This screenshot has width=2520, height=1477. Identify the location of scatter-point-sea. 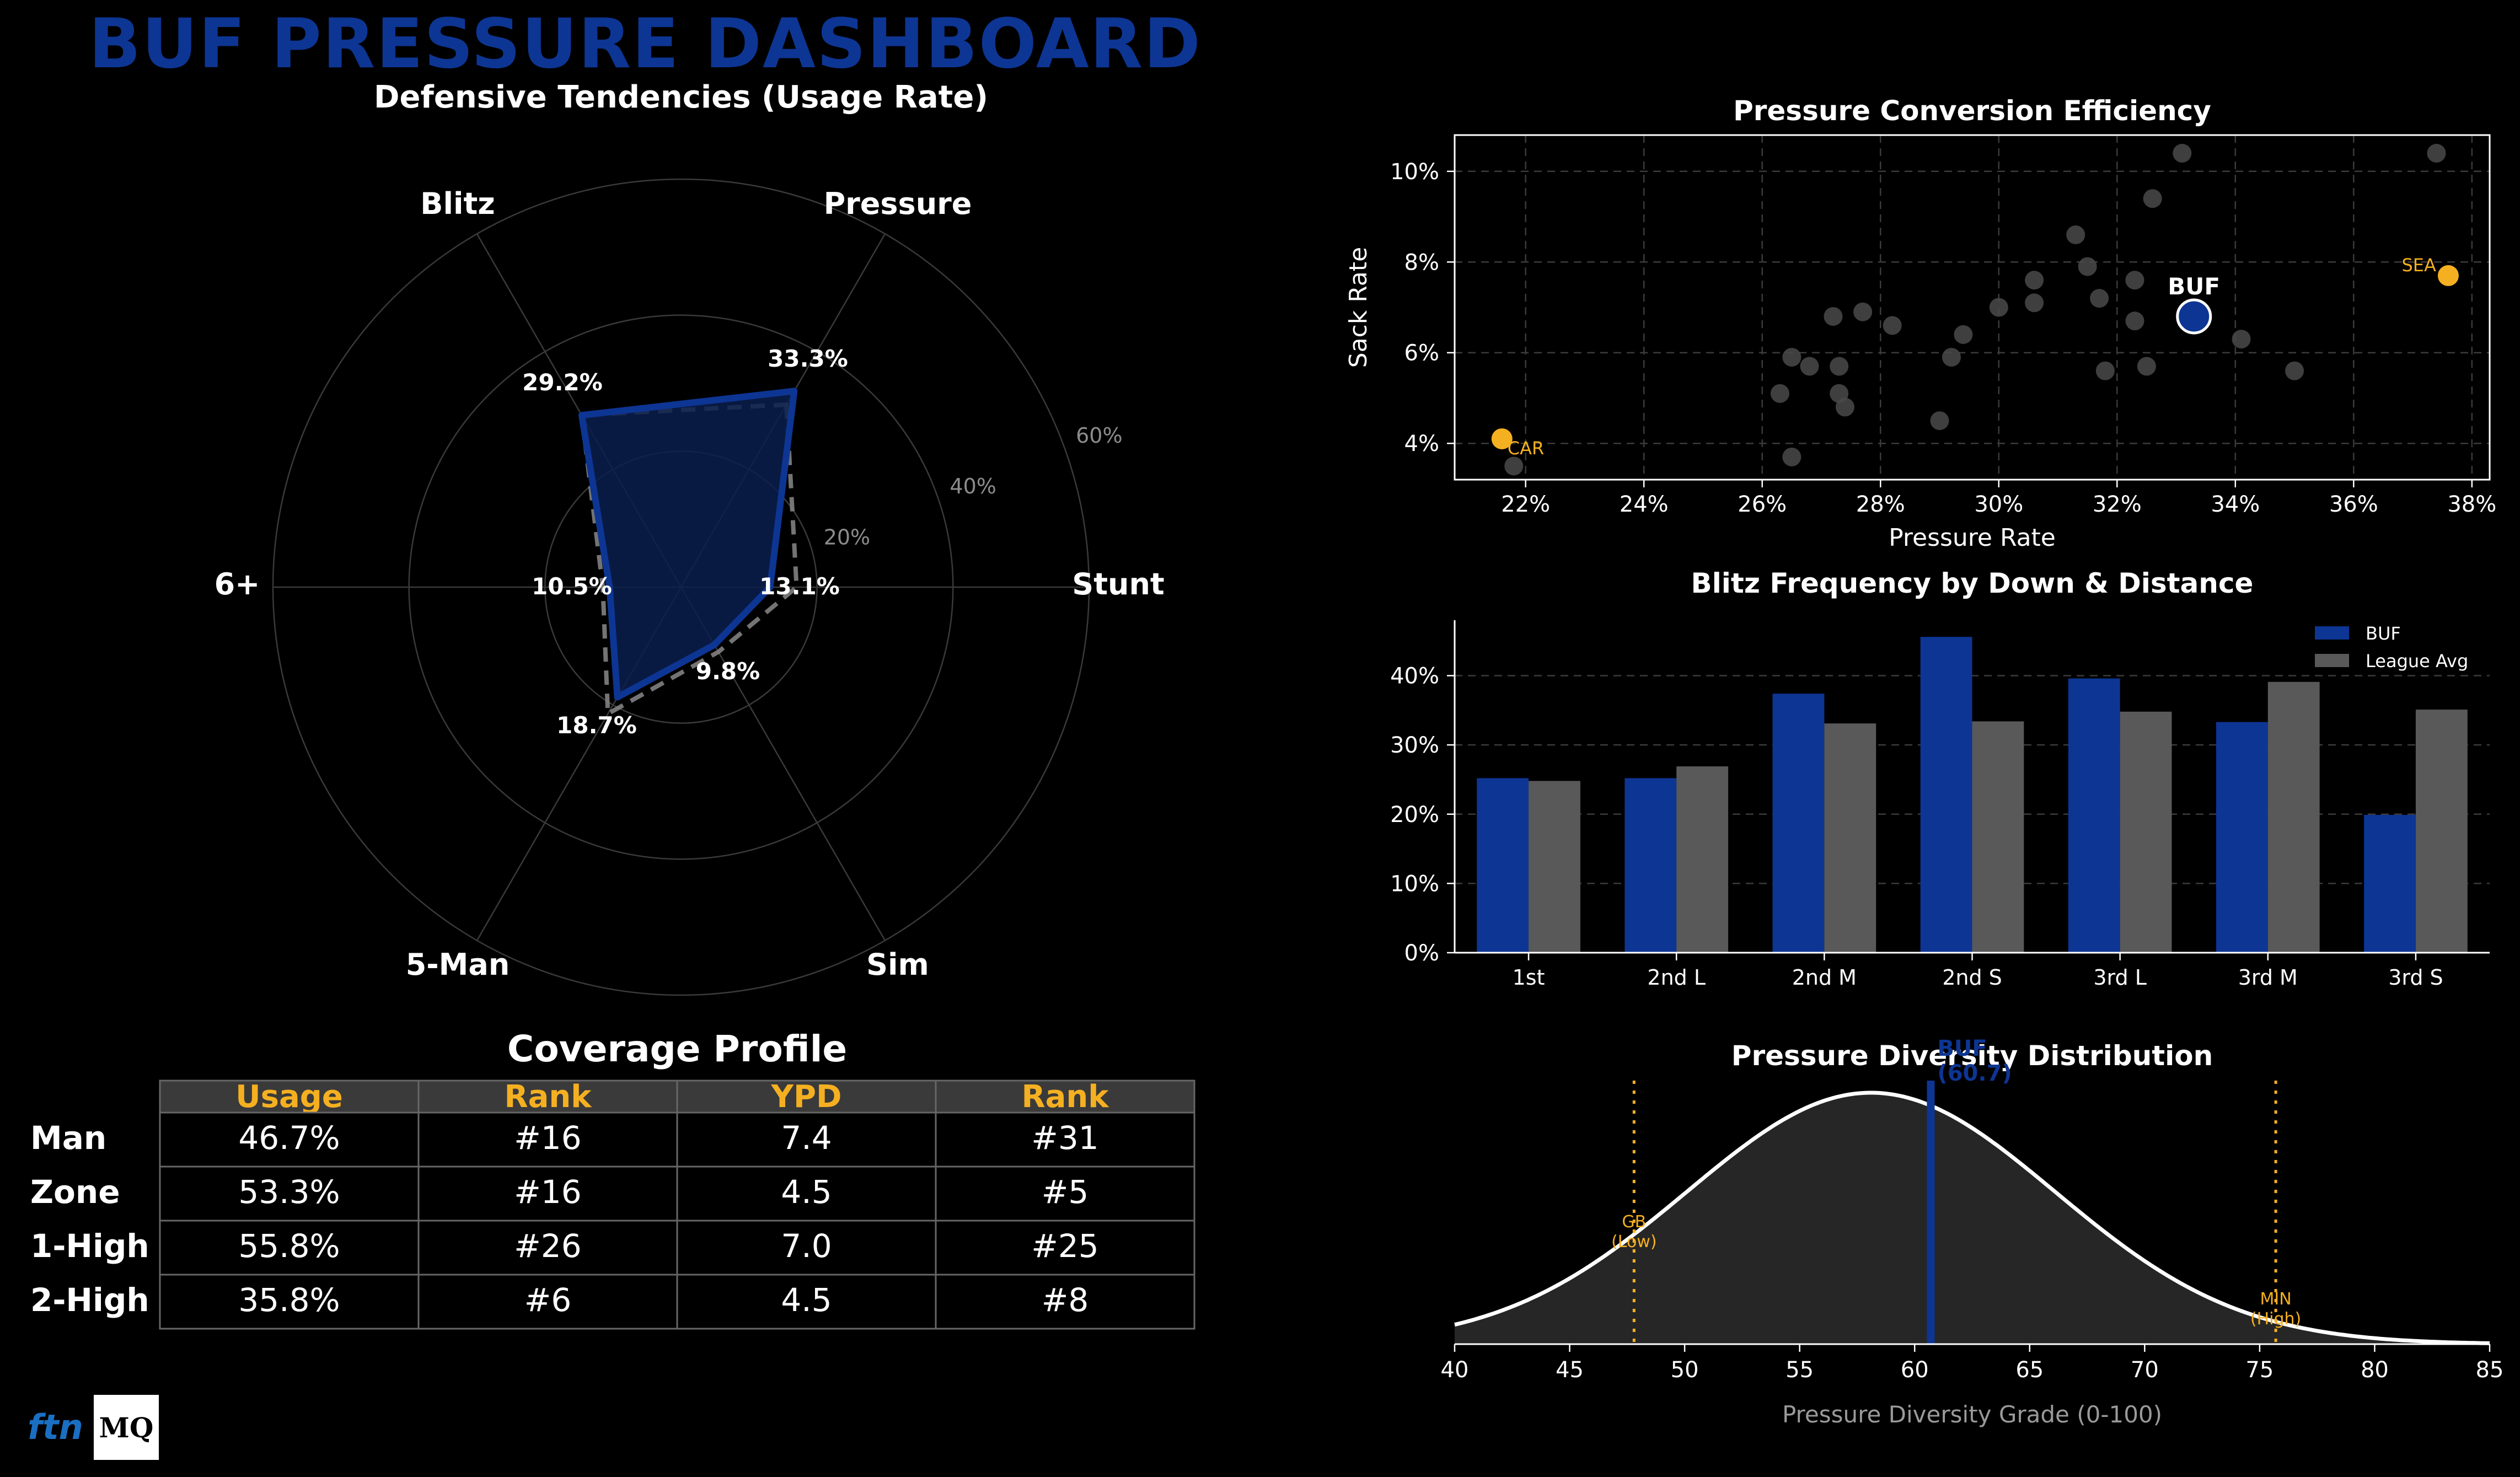
(2448, 275).